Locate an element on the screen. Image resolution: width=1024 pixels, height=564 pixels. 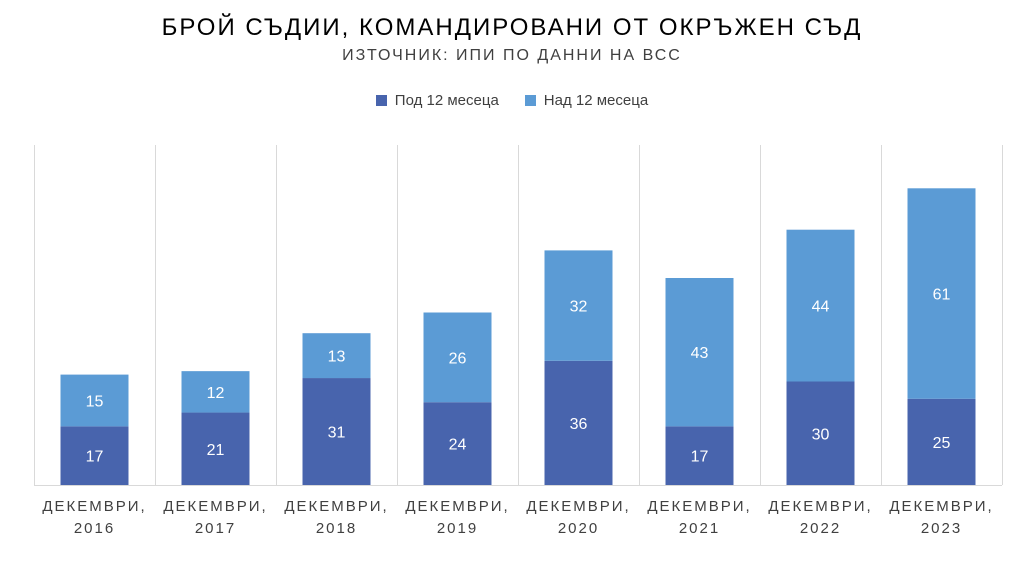
data-label: 31 is located at coordinates (337, 433).